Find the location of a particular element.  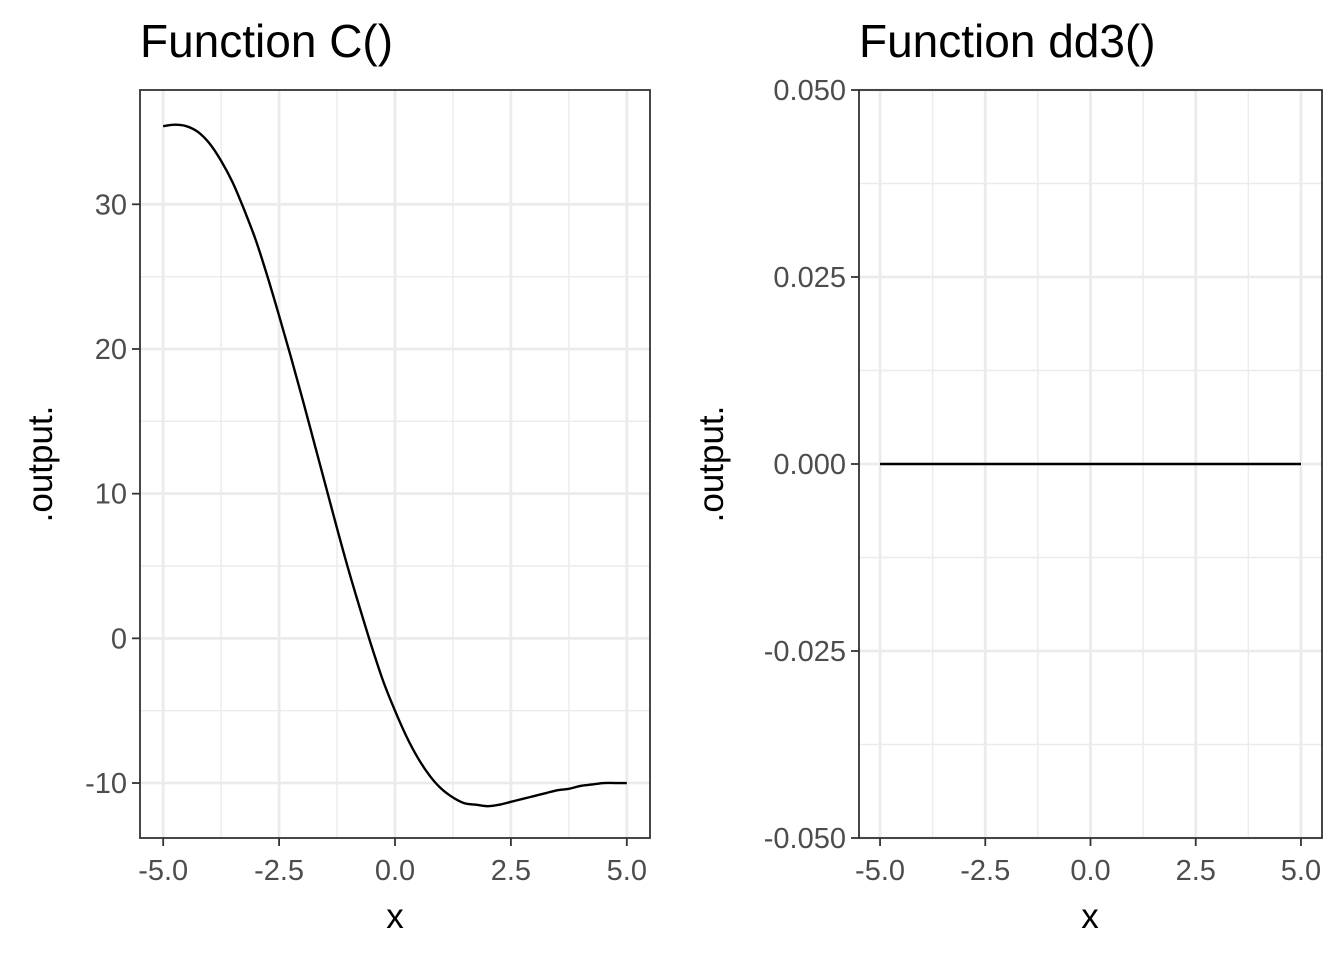

y-tick-label: 0 is located at coordinates (119, 639).